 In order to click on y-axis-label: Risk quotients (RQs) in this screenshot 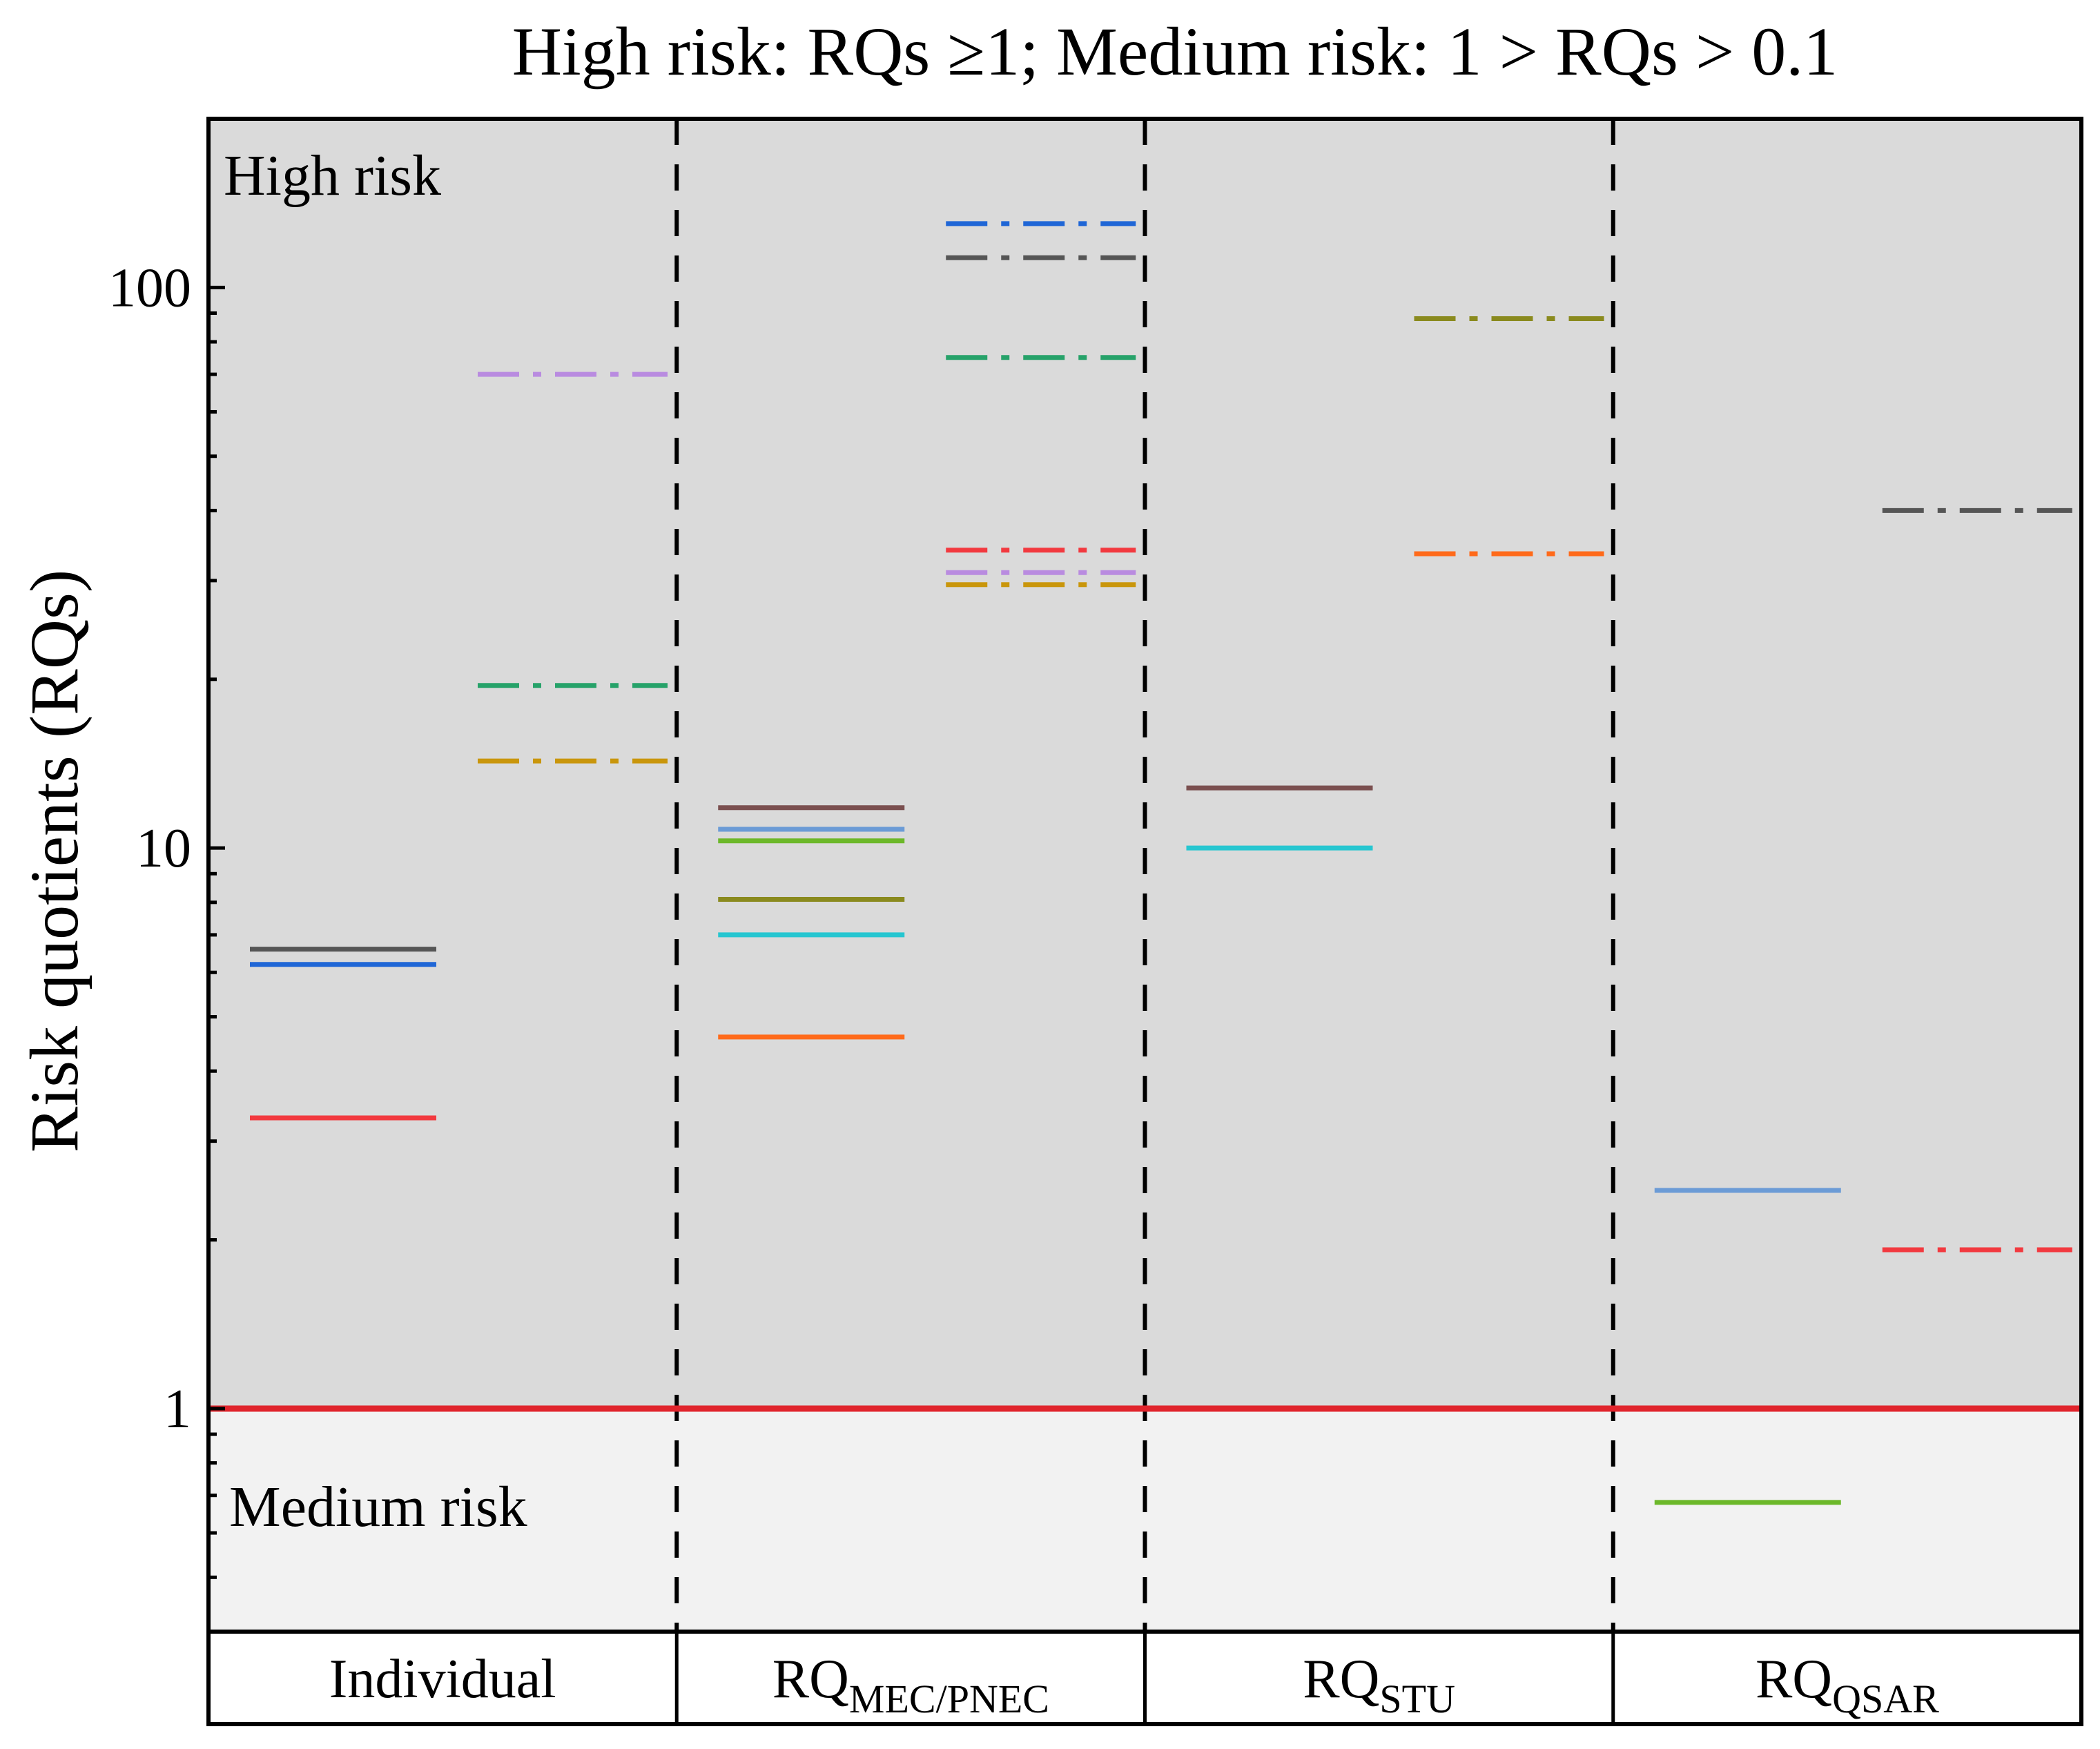, I will do `click(54, 861)`.